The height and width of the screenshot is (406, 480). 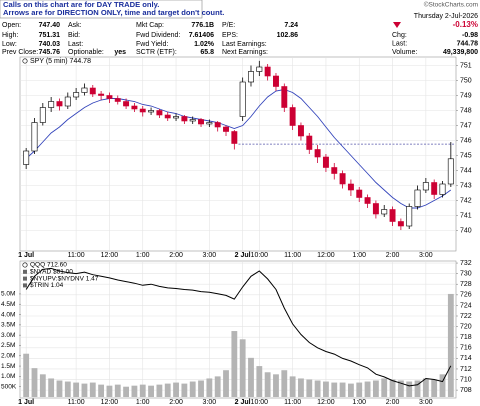 What do you see at coordinates (74, 35) in the screenshot?
I see `quote-label: Bid:` at bounding box center [74, 35].